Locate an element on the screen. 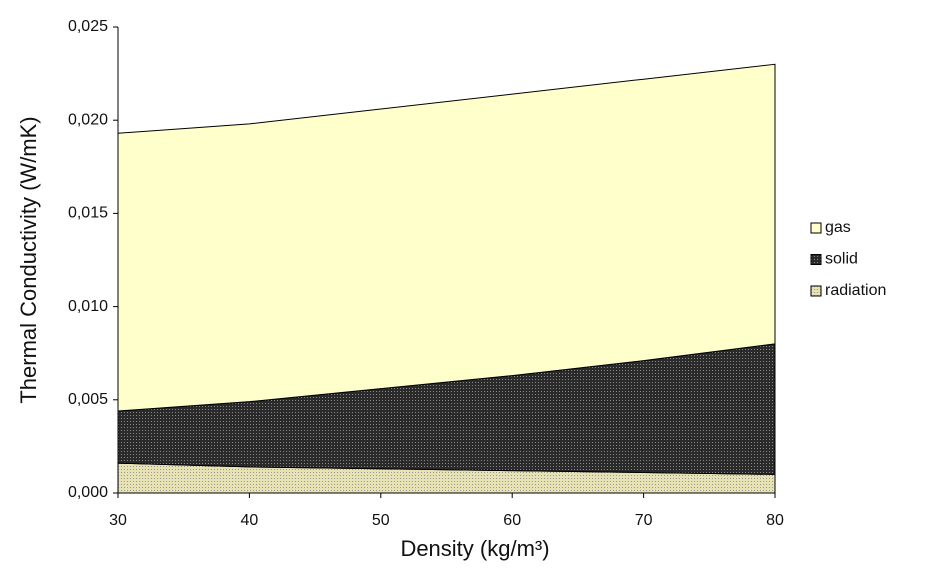 The width and height of the screenshot is (930, 579). y-axis-title: Thermal Conductivity (W/mK) is located at coordinates (28, 259).